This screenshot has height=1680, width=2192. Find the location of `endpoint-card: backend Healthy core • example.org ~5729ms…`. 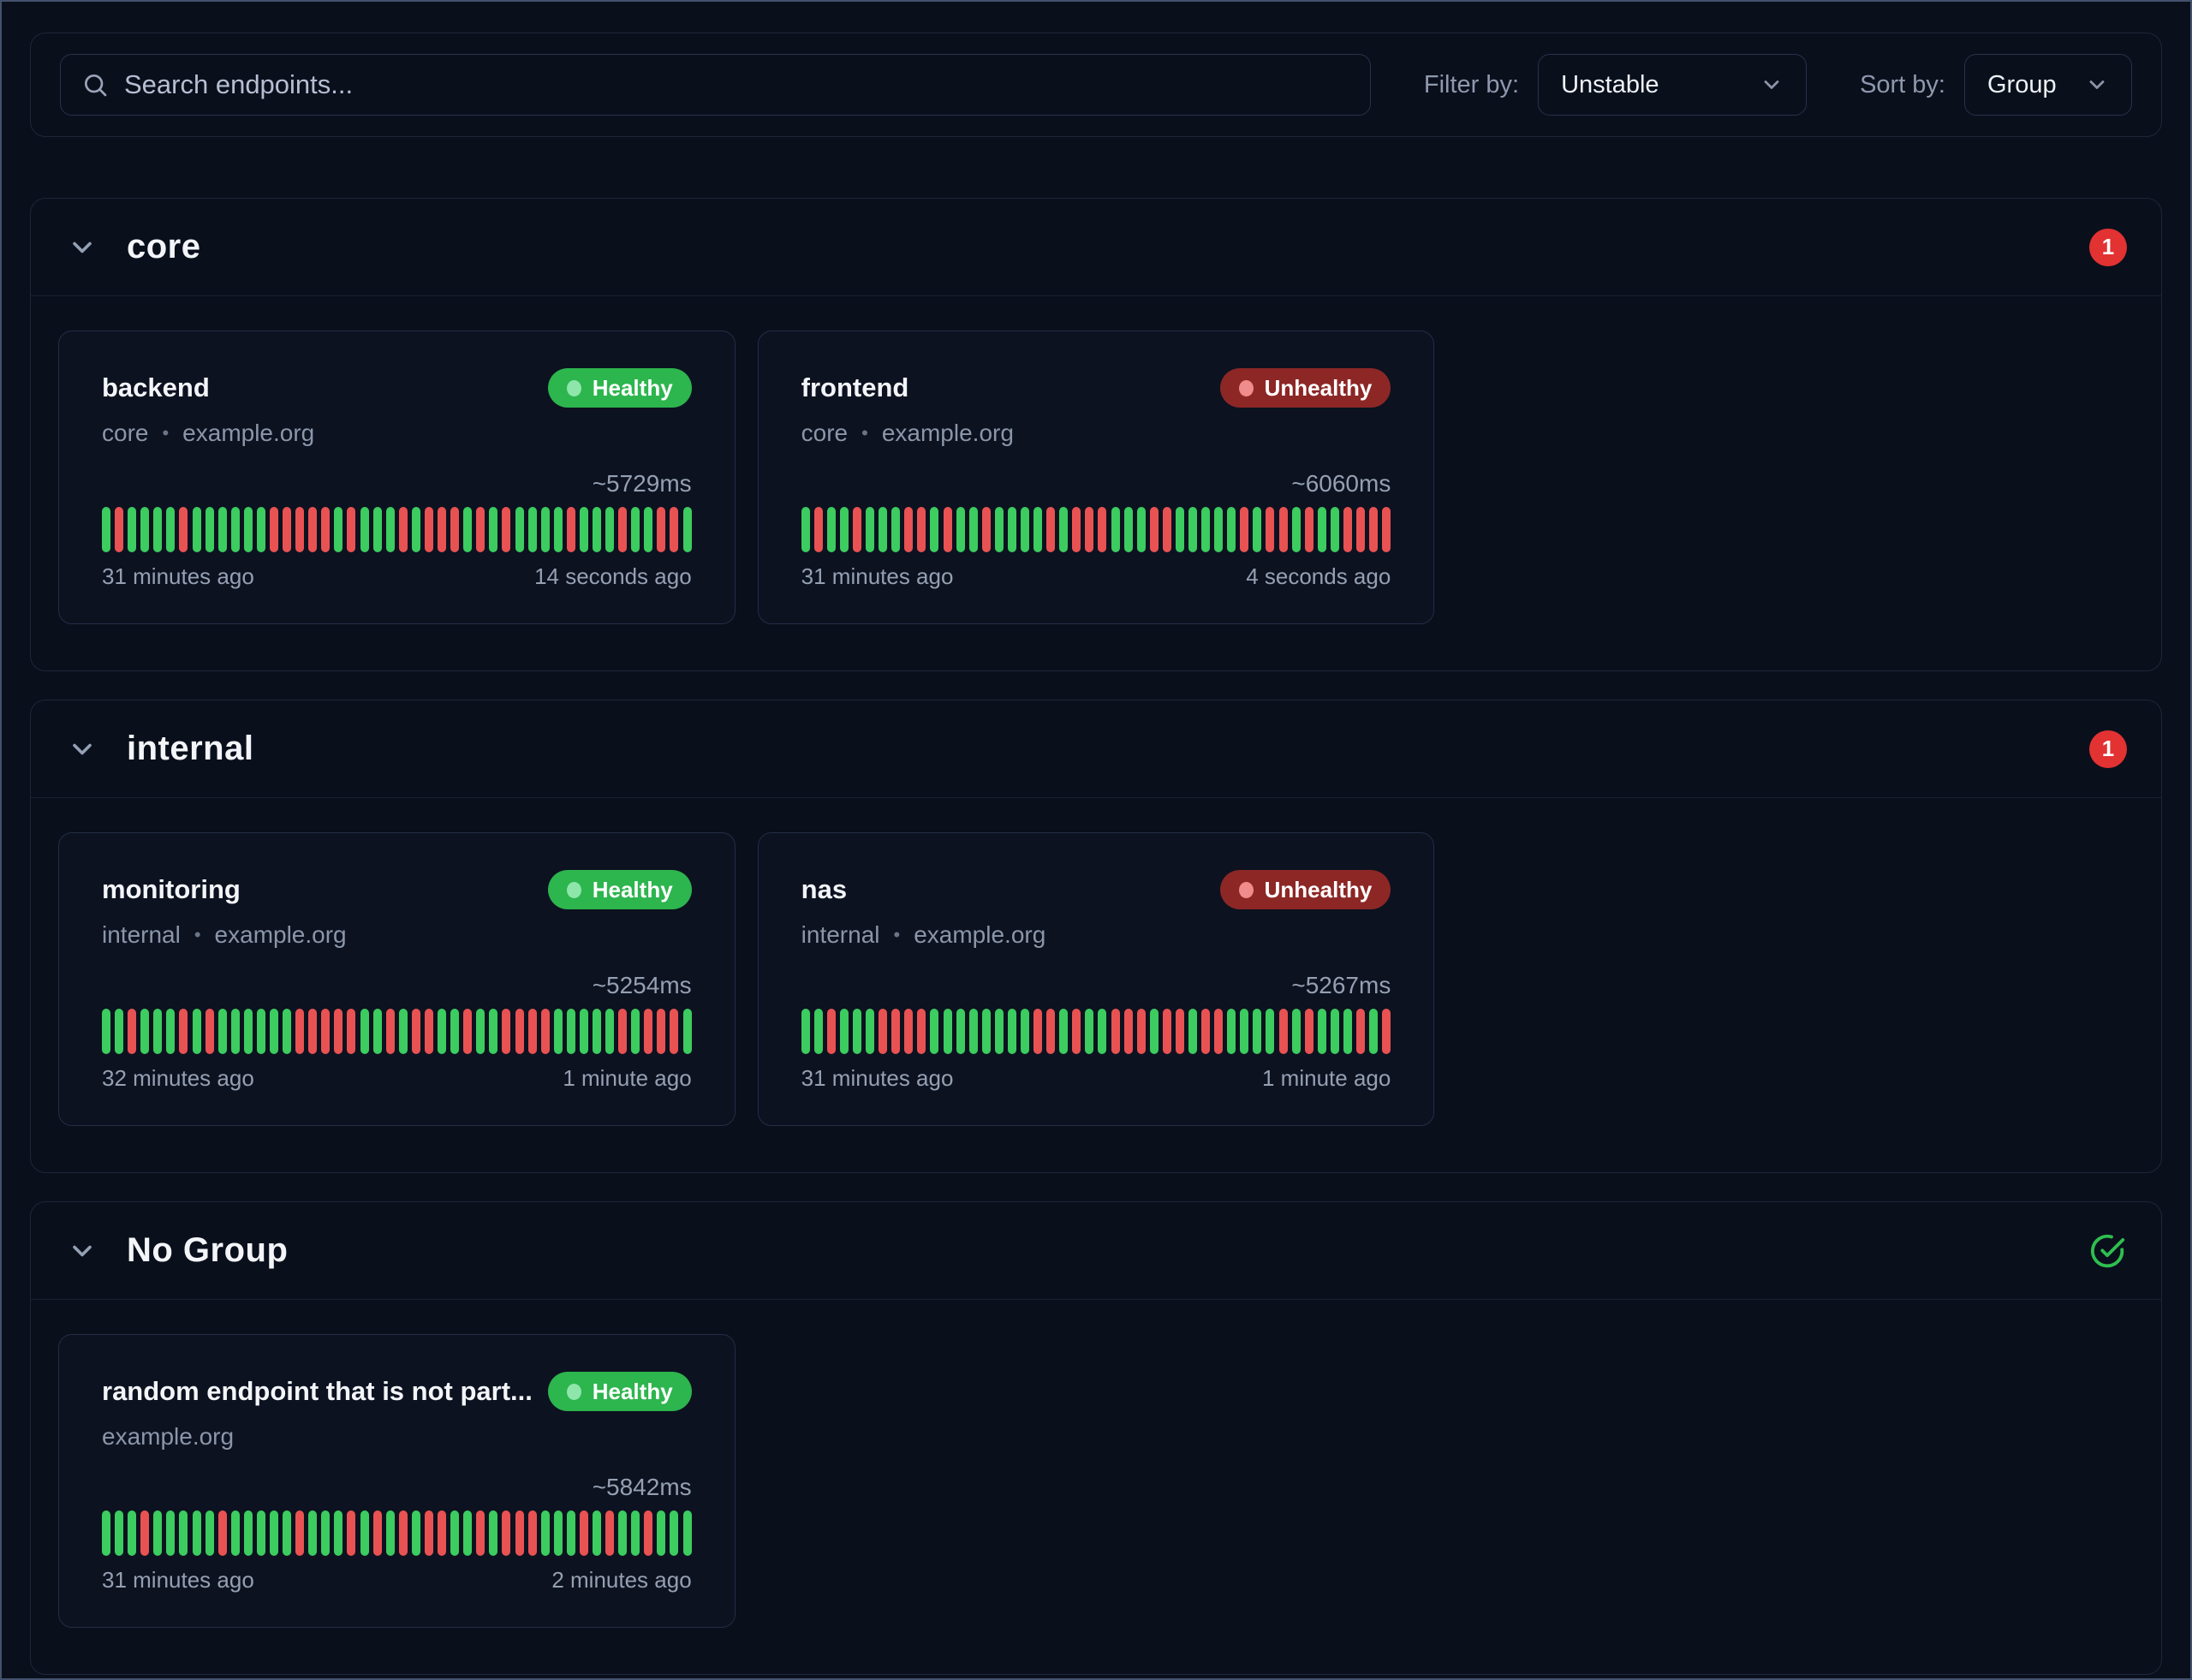

endpoint-card: backend Healthy core • example.org ~5729ms… is located at coordinates (397, 478).